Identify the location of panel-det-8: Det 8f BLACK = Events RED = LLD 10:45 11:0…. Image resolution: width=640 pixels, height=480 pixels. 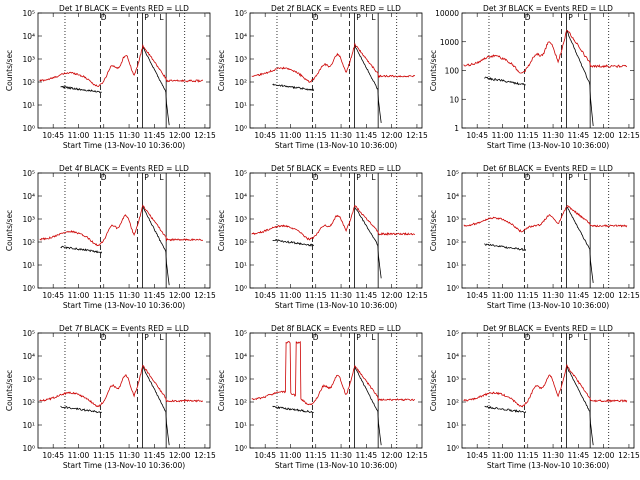
(322, 397).